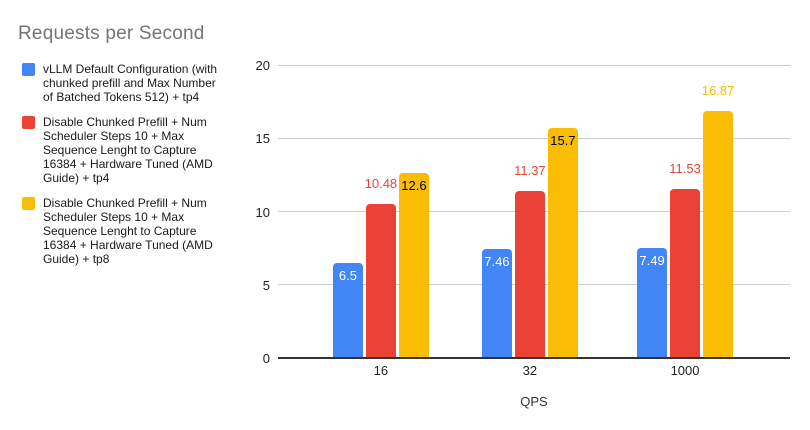 The image size is (810, 430). What do you see at coordinates (262, 212) in the screenshot?
I see `y-tick-label-10: 10` at bounding box center [262, 212].